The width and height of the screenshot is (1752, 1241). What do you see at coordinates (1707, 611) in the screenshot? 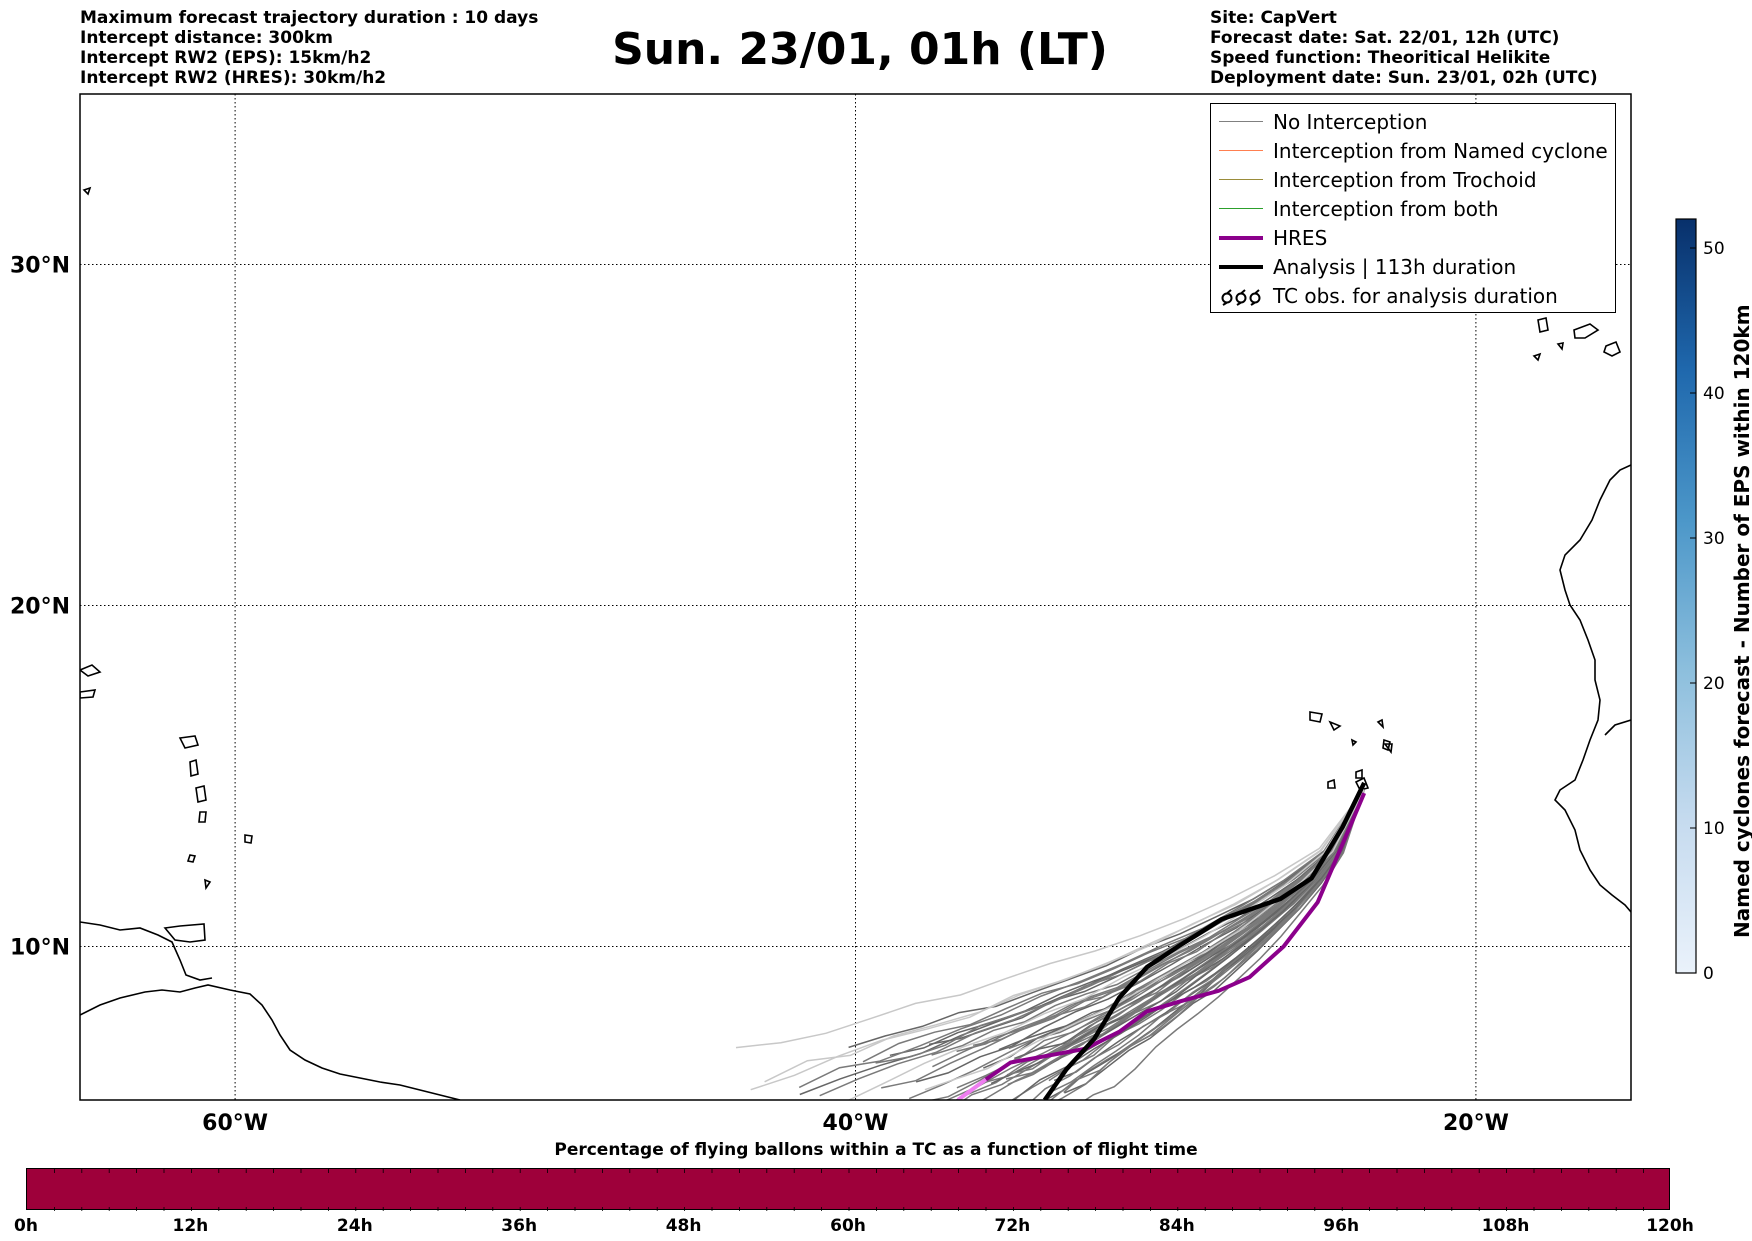
I see `vertical-colorbar-ticks: 0 10 20 30 40 50` at bounding box center [1707, 611].